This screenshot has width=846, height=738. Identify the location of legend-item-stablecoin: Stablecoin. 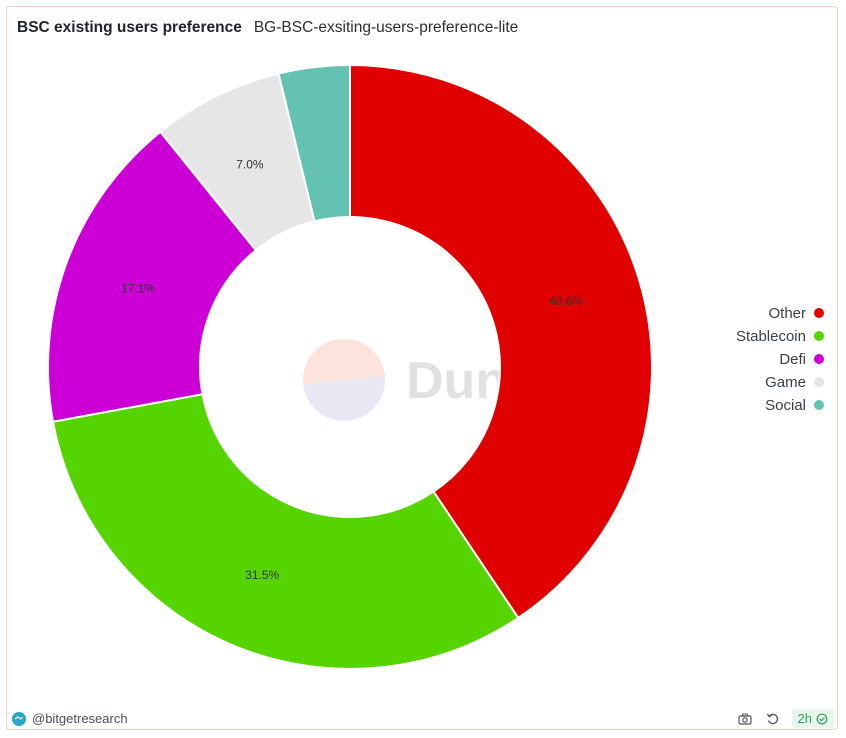
(780, 336).